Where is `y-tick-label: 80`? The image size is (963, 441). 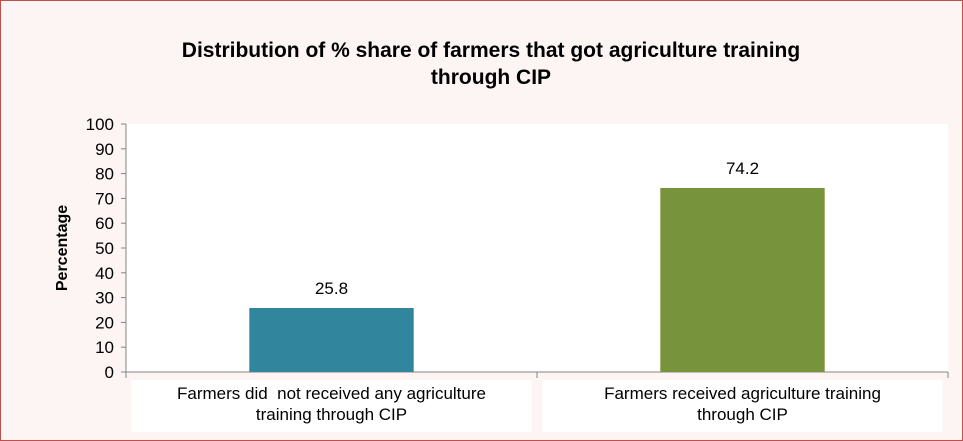
y-tick-label: 80 is located at coordinates (104, 174).